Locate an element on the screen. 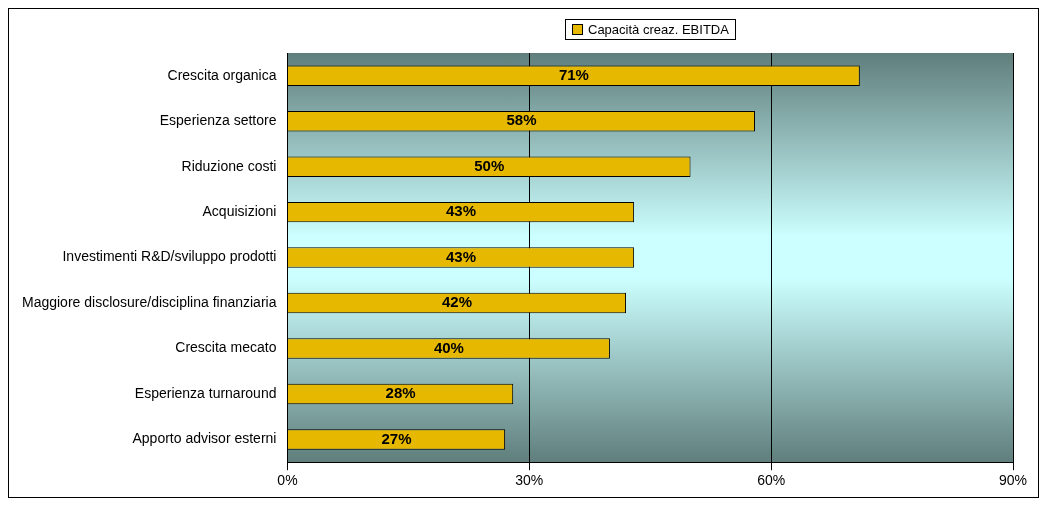 This screenshot has height=506, width=1047. data-label: 28% is located at coordinates (400, 393).